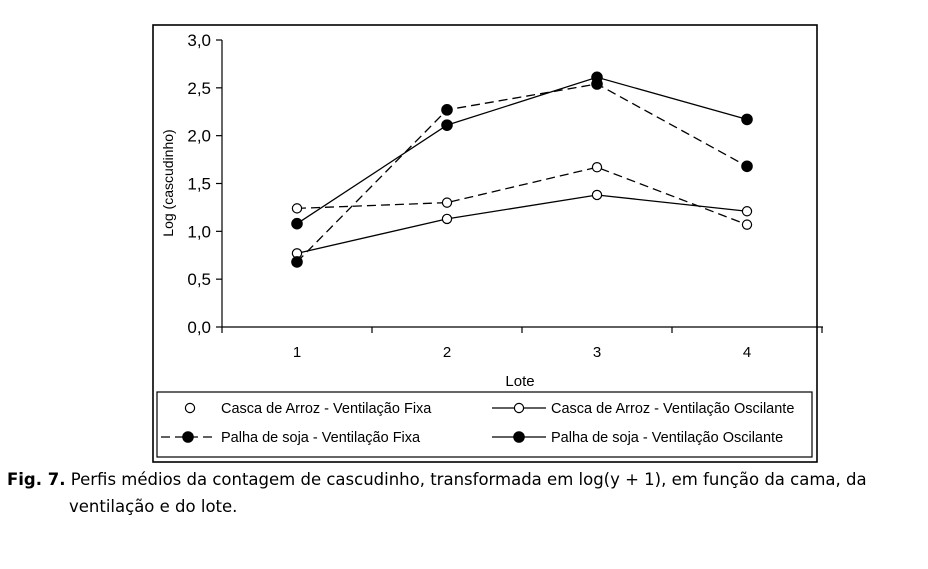  I want to click on x-tick-label: 2, so click(447, 352).